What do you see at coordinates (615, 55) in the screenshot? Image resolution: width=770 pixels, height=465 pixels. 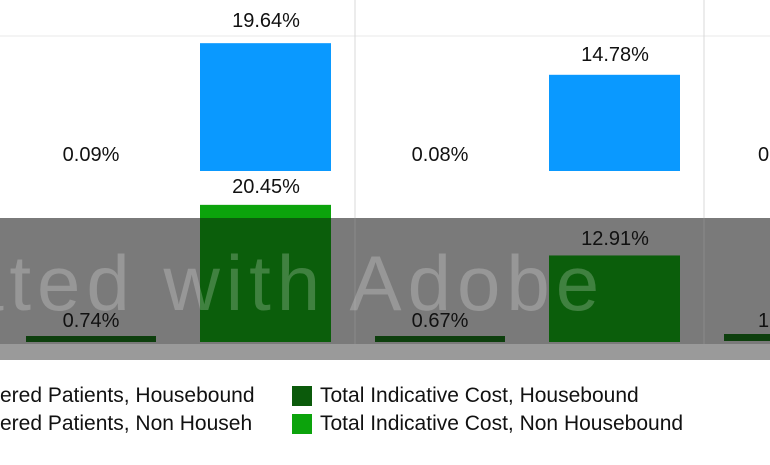 I see `data-label-upper-14-78: 14.78%` at bounding box center [615, 55].